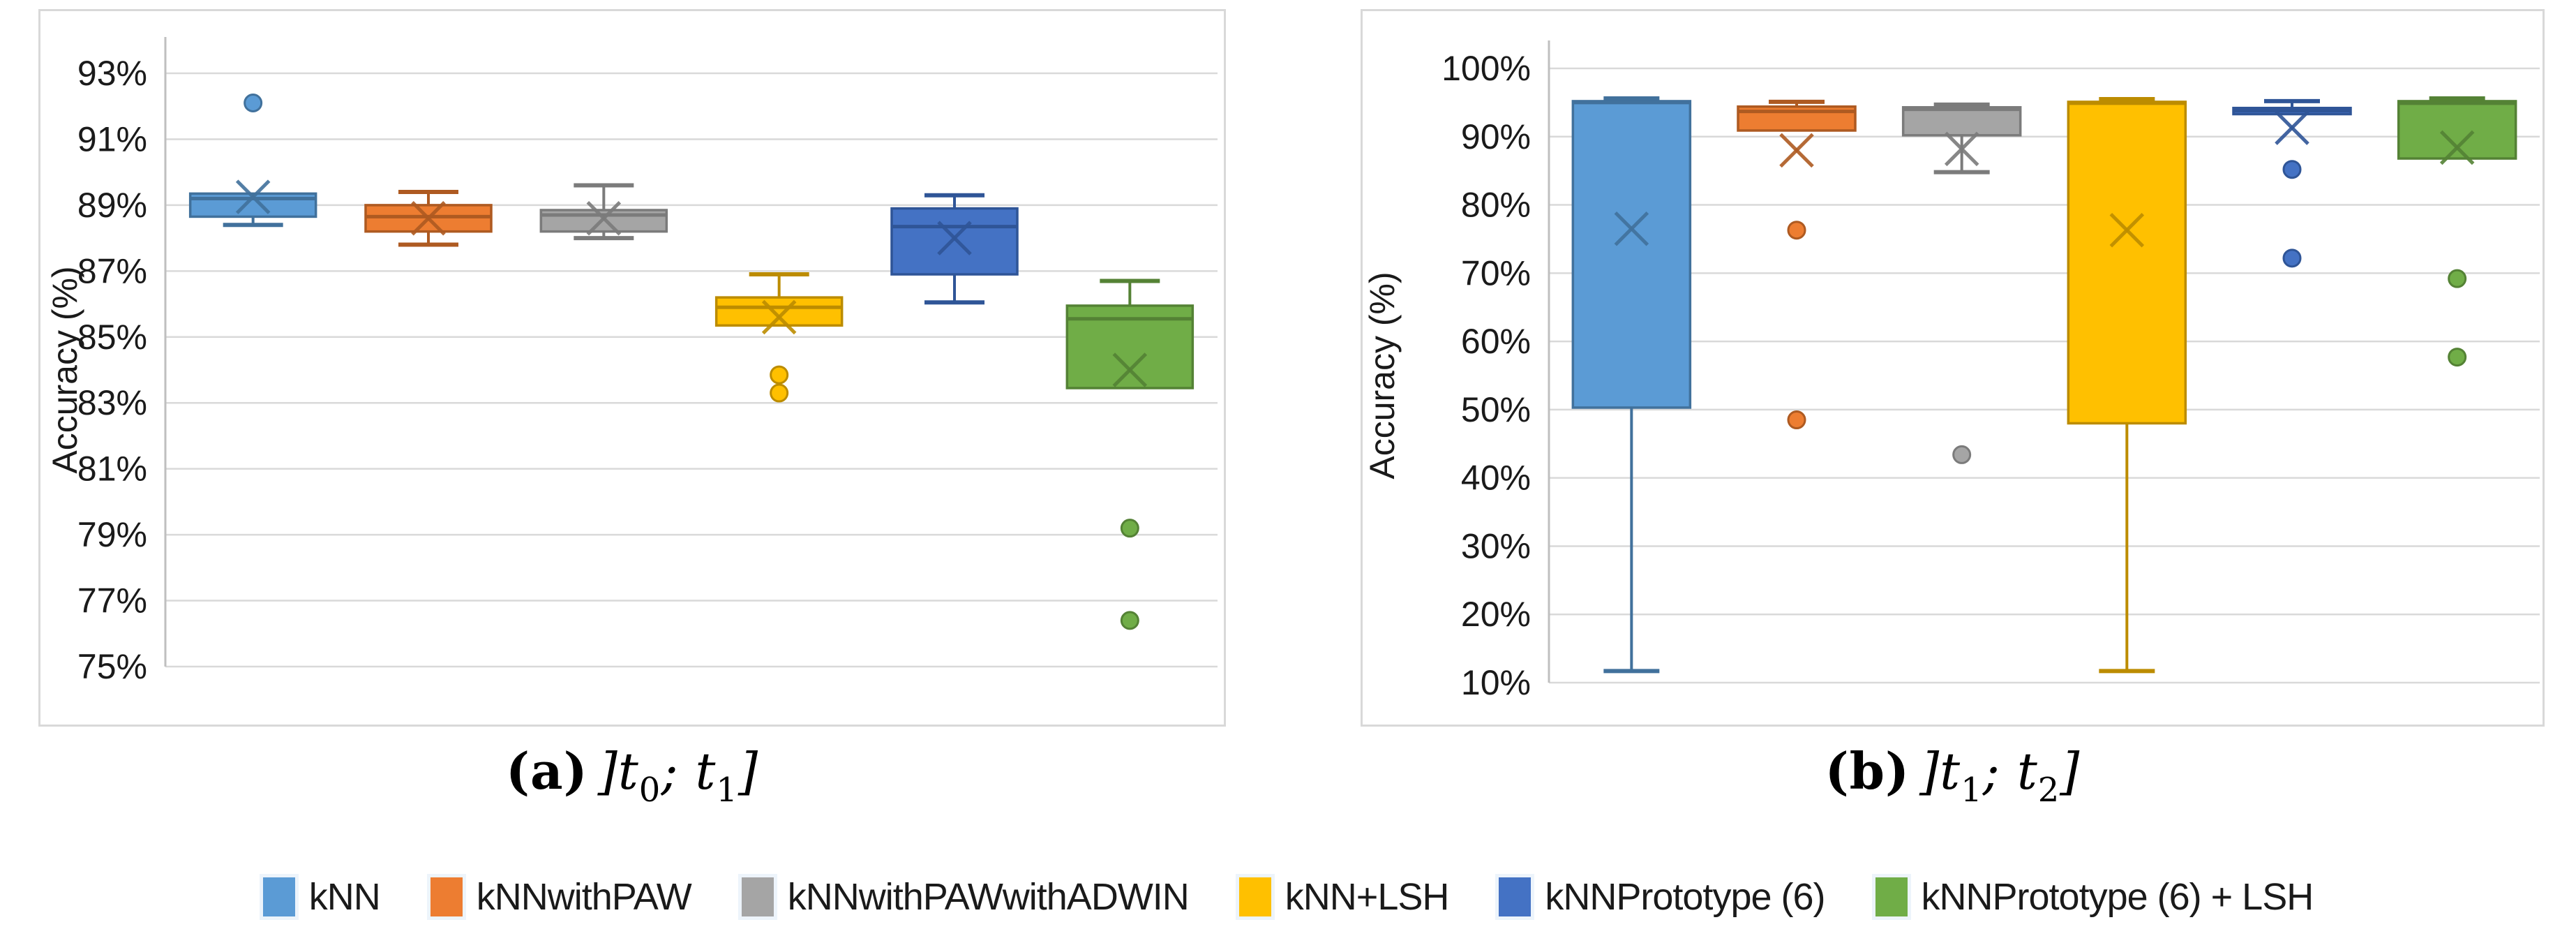  I want to click on caption-b: (b)]t1; t2], so click(1953, 774).